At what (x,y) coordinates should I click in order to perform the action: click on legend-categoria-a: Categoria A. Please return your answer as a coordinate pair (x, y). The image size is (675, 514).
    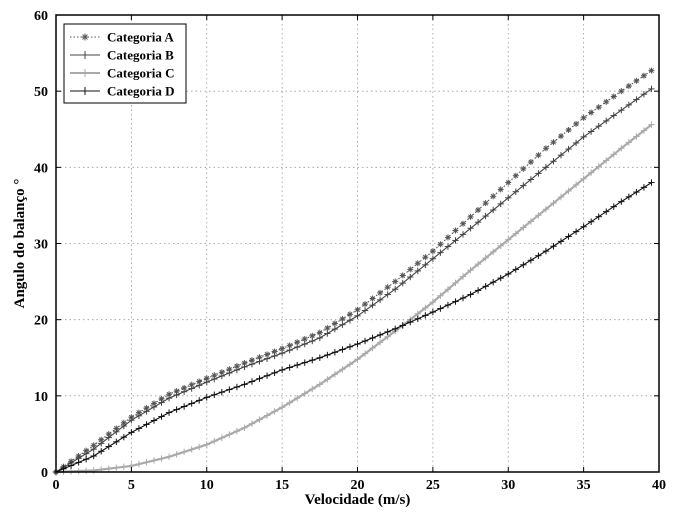
    Looking at the image, I should click on (122, 37).